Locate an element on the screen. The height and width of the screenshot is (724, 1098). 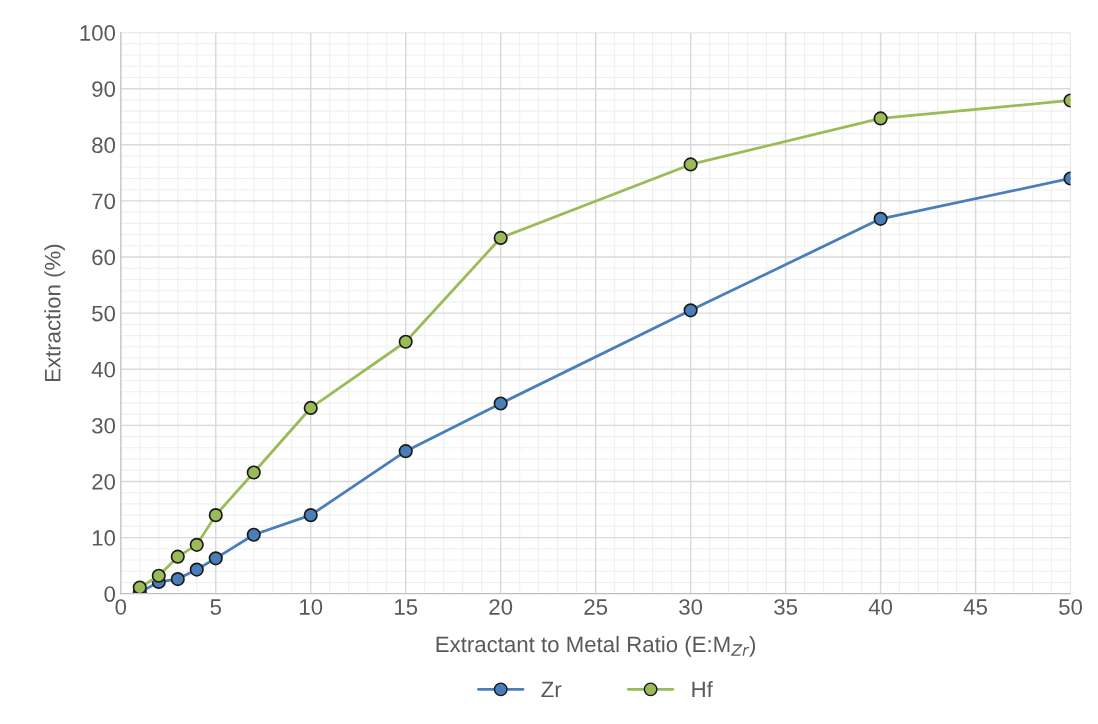
legend-label: Hf is located at coordinates (702, 689).